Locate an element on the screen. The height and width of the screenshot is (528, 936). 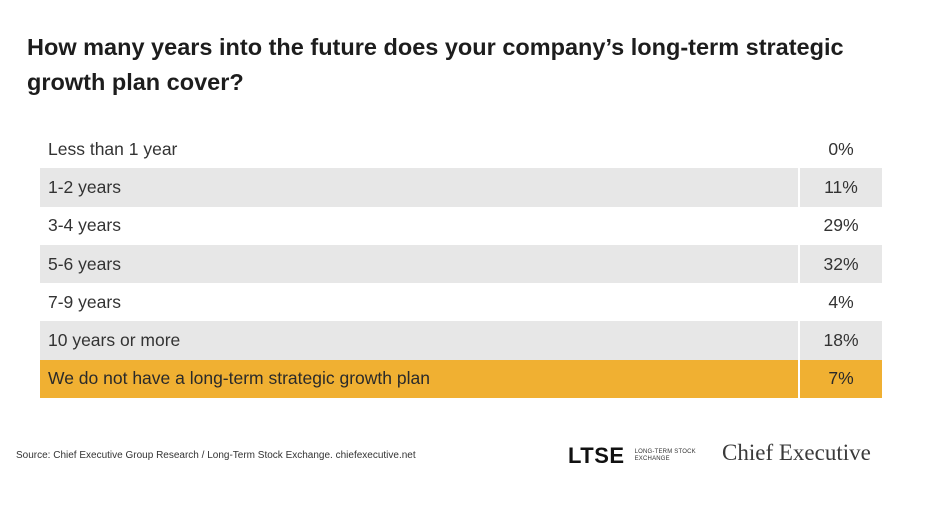
category-label: 5-6 years is located at coordinates (84, 263).